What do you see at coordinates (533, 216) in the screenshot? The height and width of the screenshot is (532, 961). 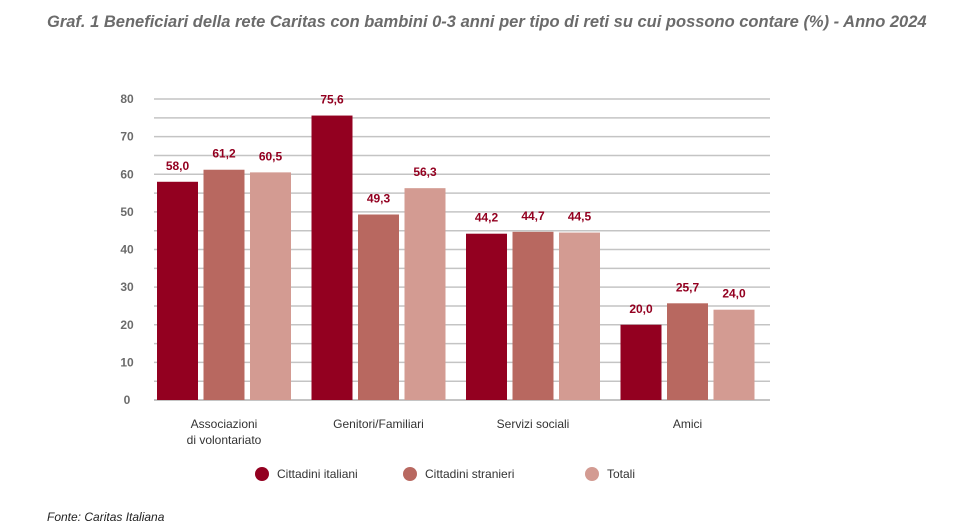 I see `data-label: 44,7` at bounding box center [533, 216].